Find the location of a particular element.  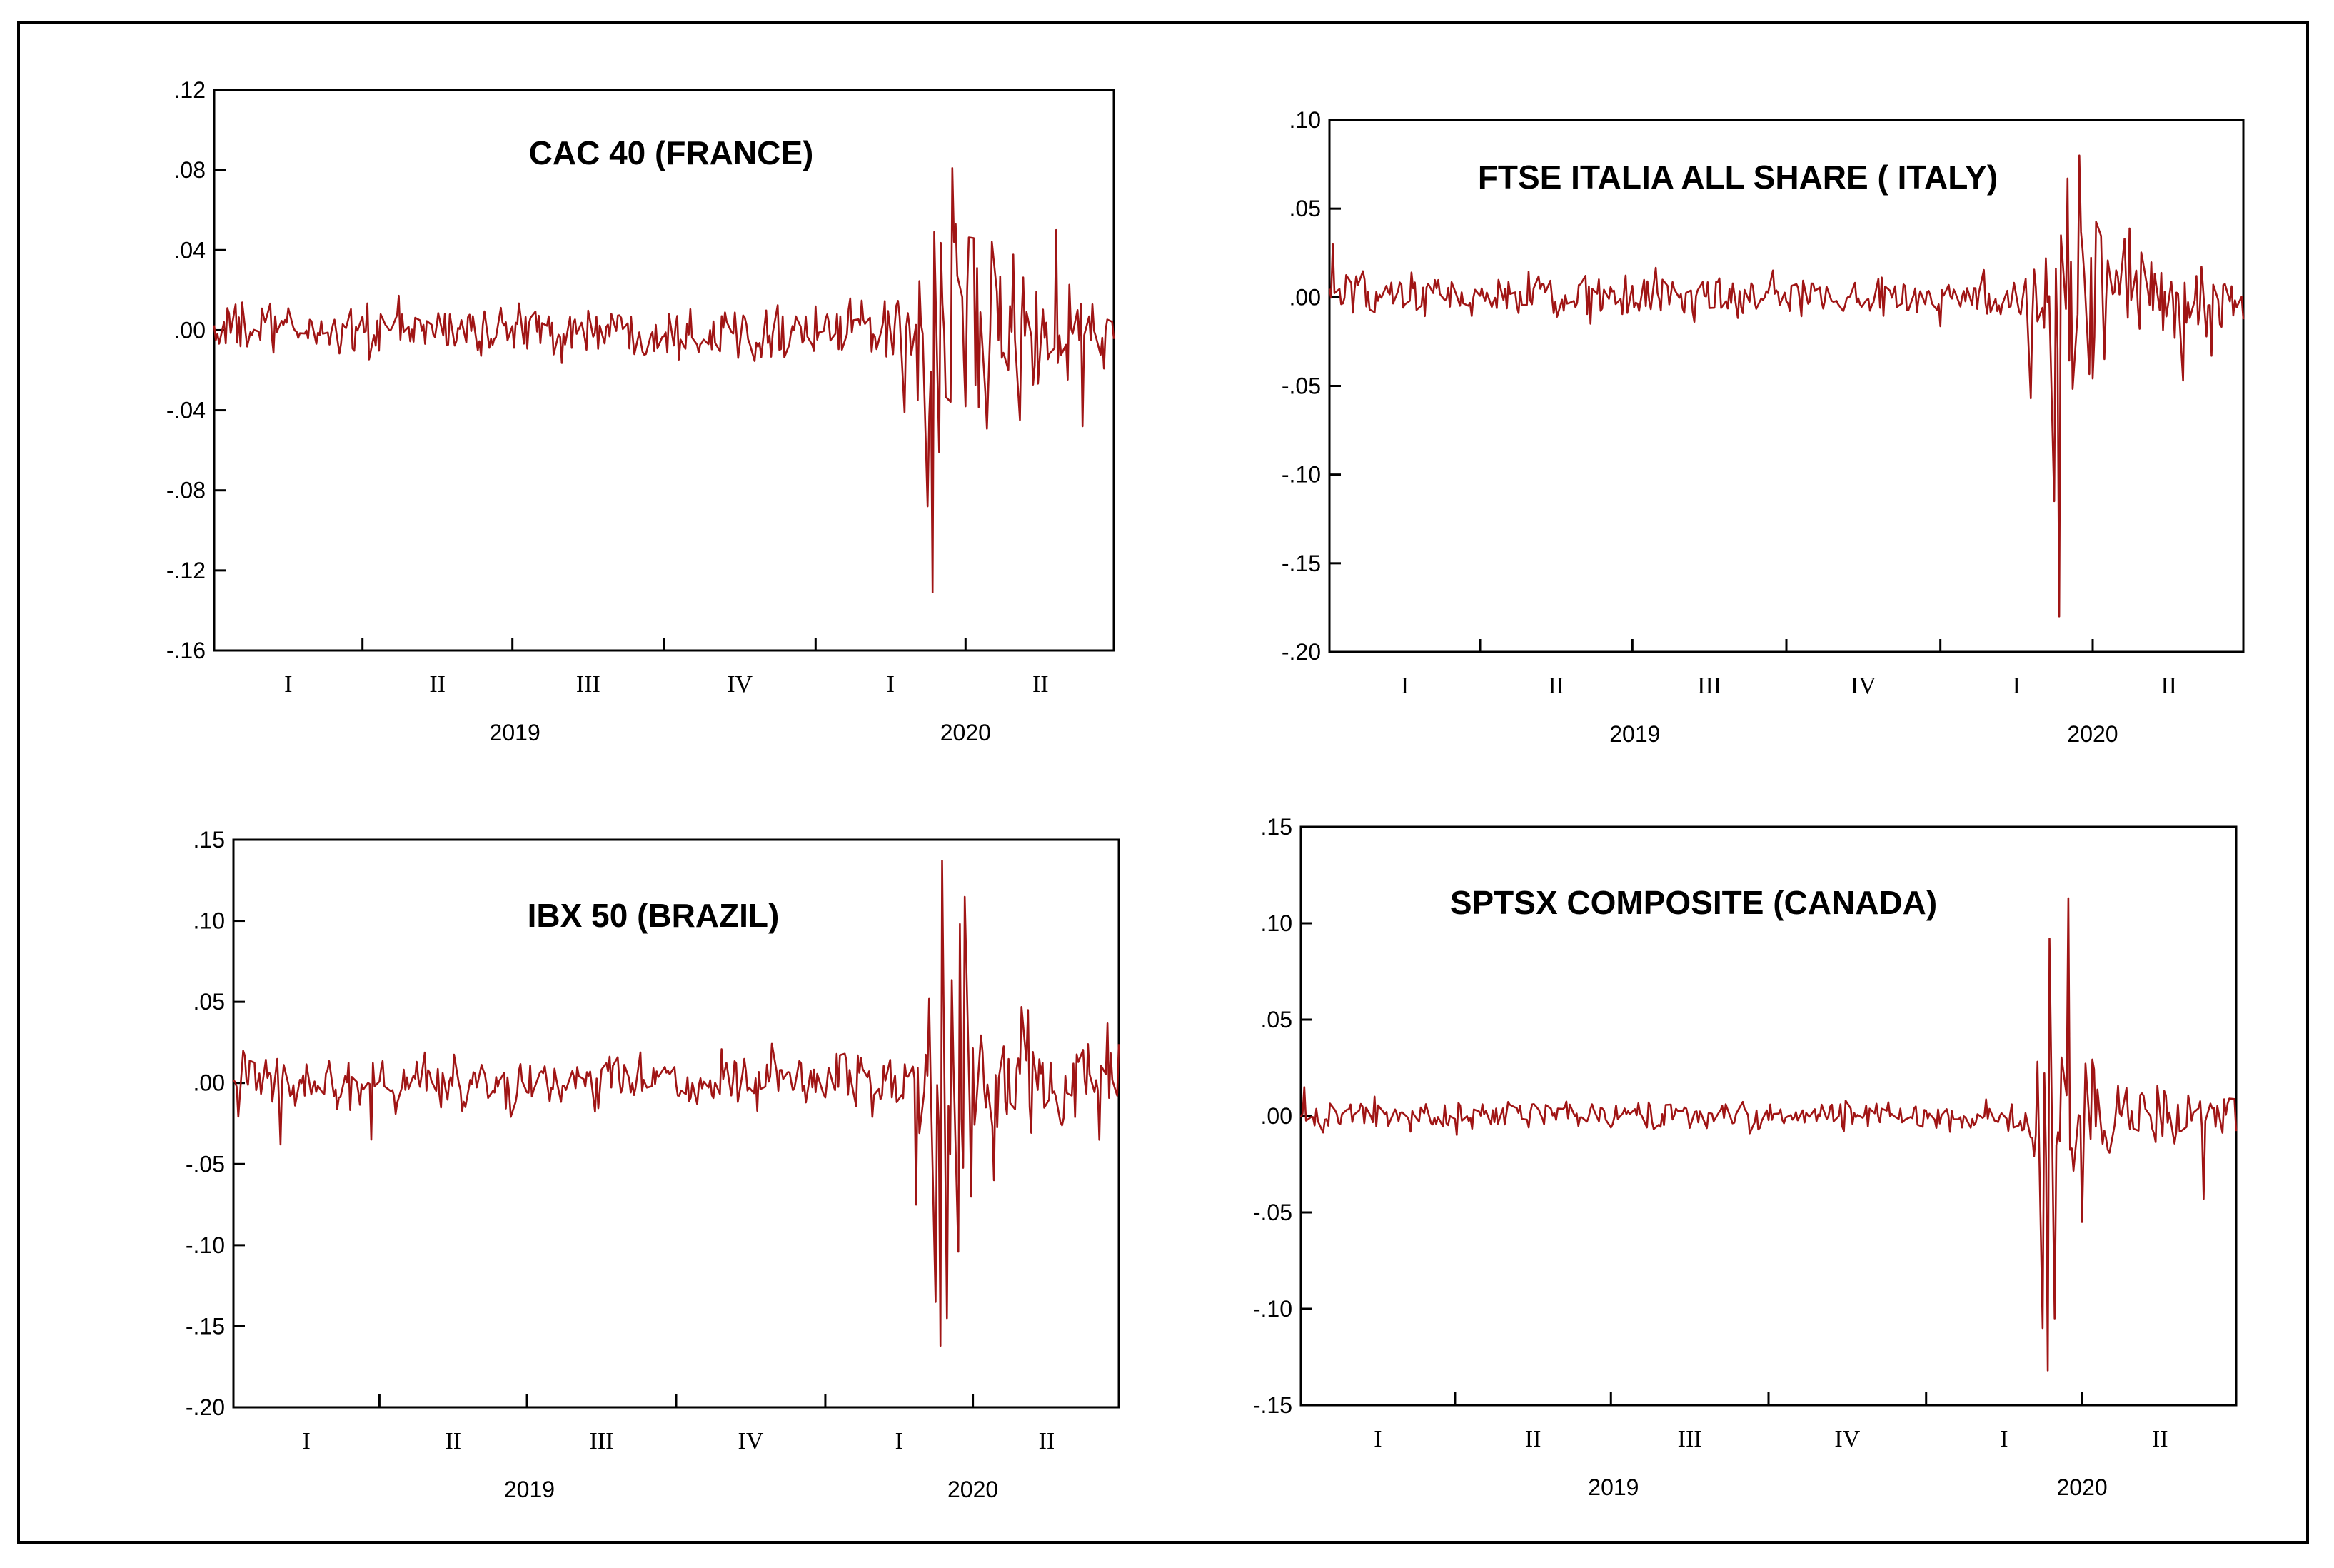

plot-area is located at coordinates (1786, 386).